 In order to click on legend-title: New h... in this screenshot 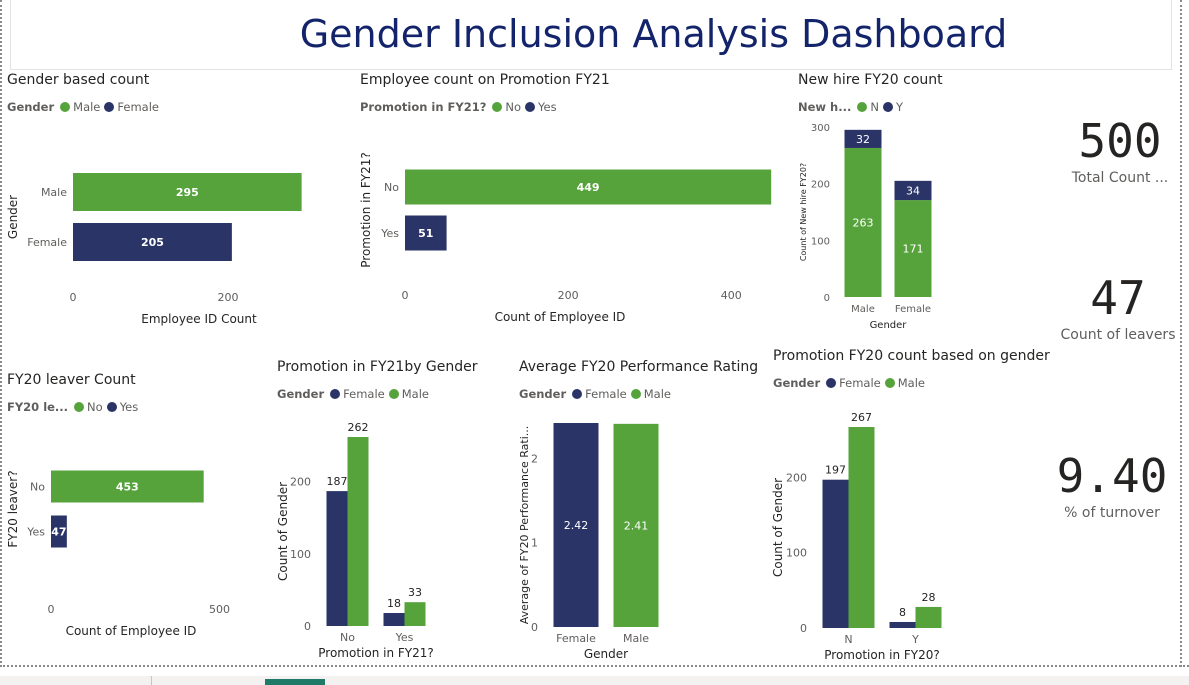, I will do `click(825, 107)`.